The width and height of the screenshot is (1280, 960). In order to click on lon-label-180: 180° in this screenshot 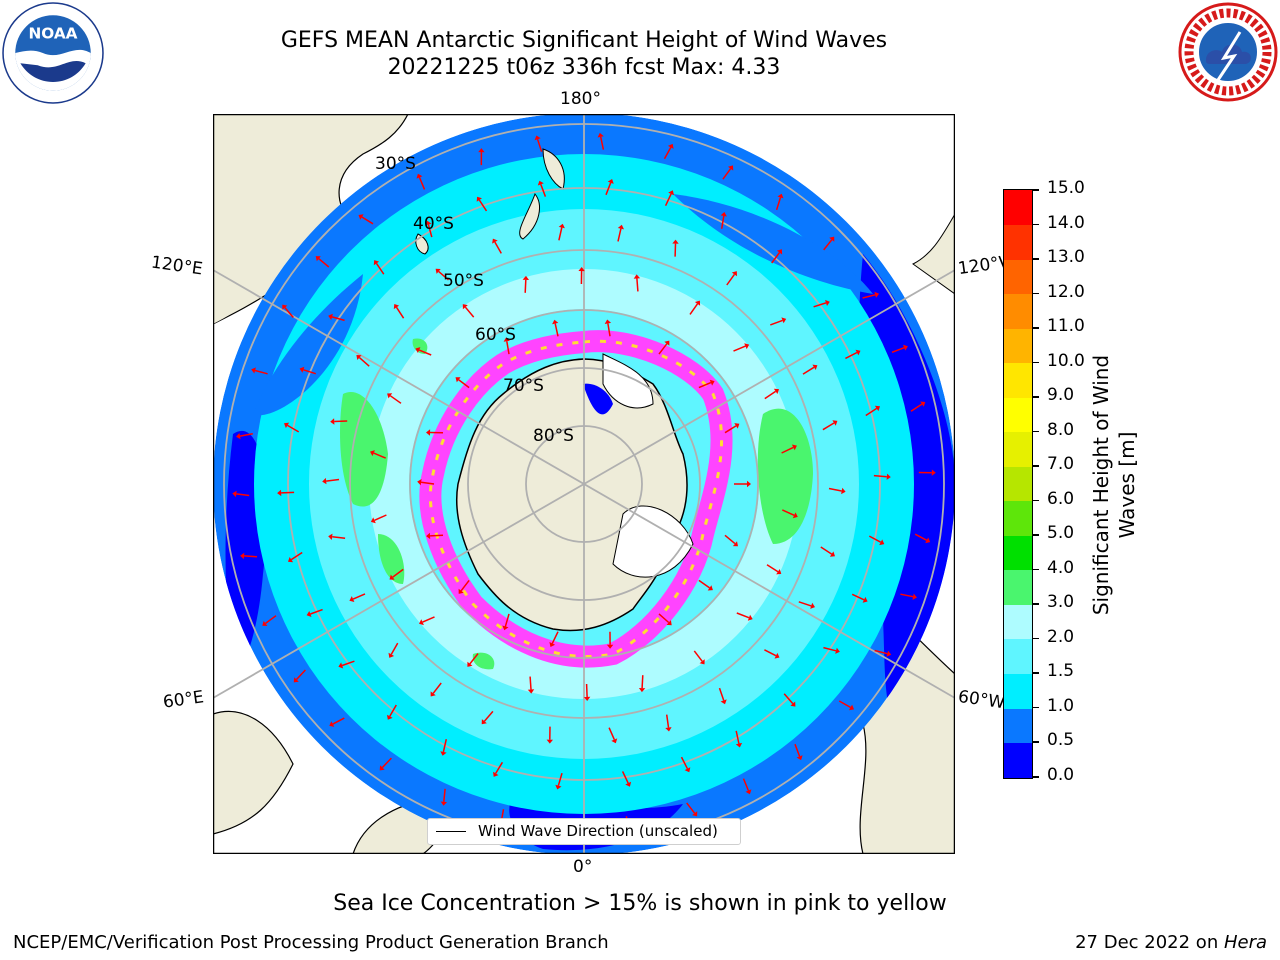, I will do `click(580, 99)`.